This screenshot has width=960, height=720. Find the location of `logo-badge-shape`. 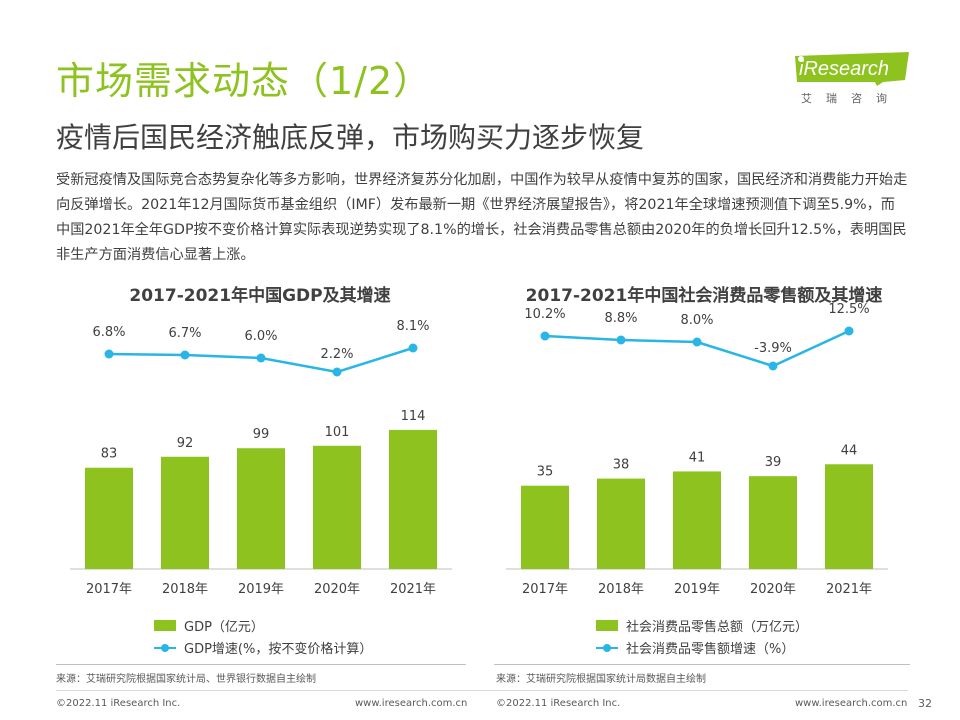

logo-badge-shape is located at coordinates (852, 69).